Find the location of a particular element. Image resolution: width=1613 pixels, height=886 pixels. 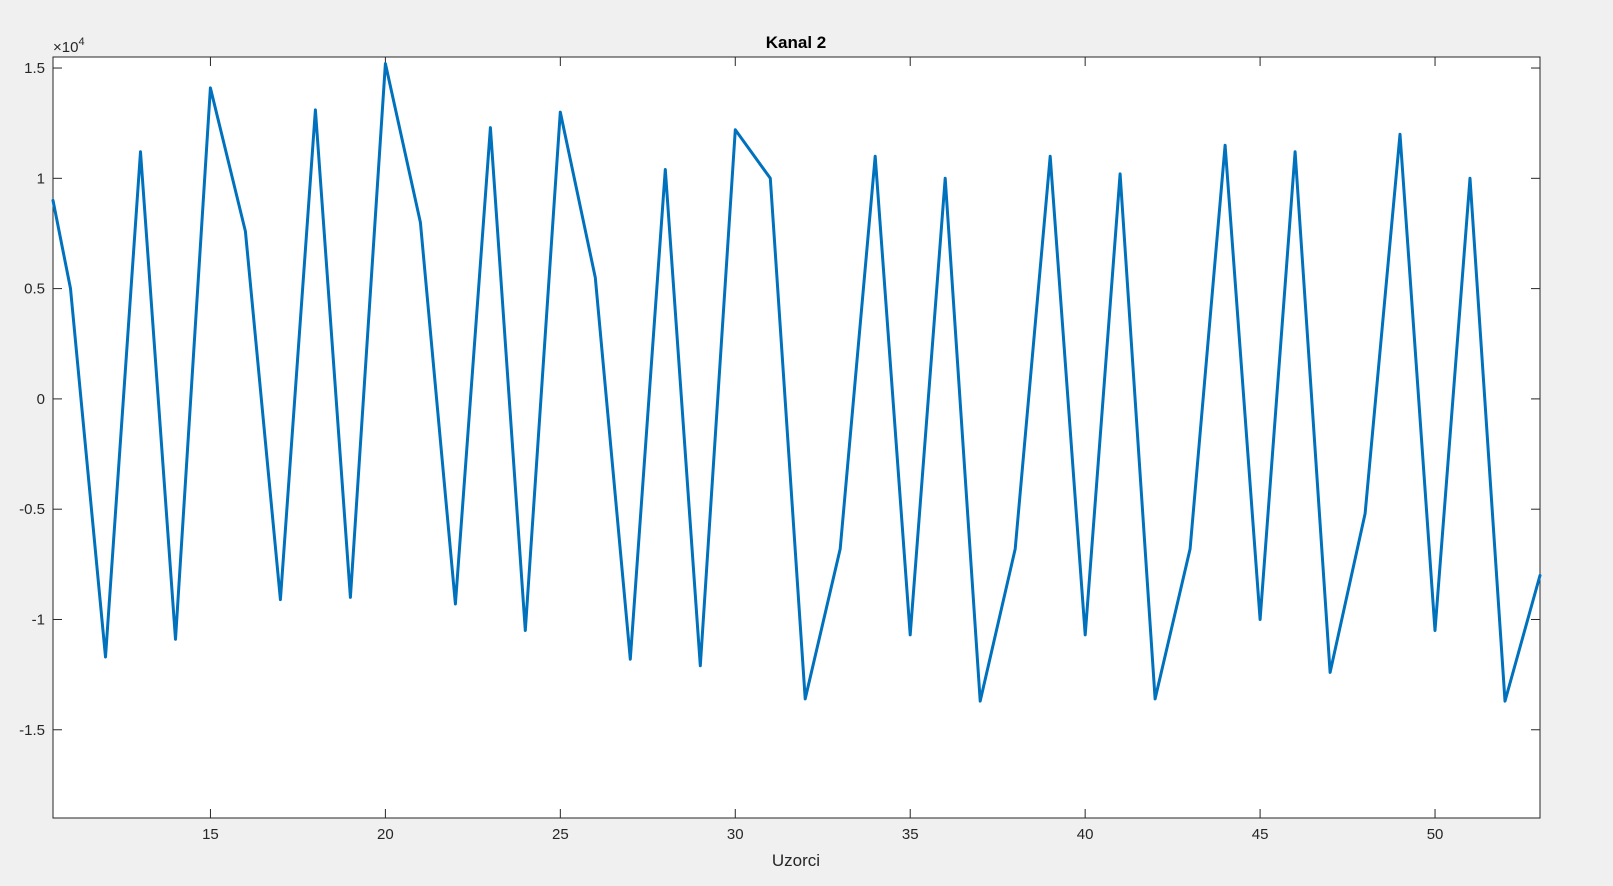

y-axis-exponent-power: 4 is located at coordinates (81, 42).